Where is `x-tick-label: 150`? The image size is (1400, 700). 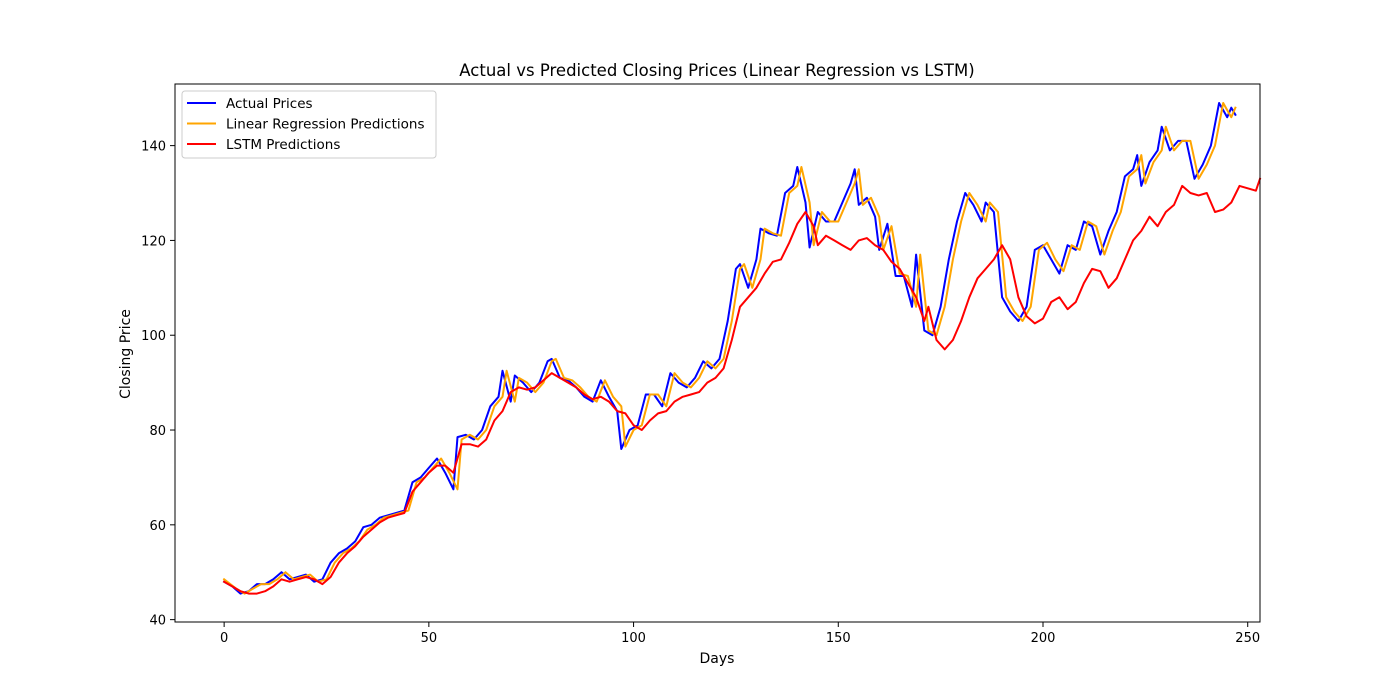
x-tick-label: 150 is located at coordinates (838, 638).